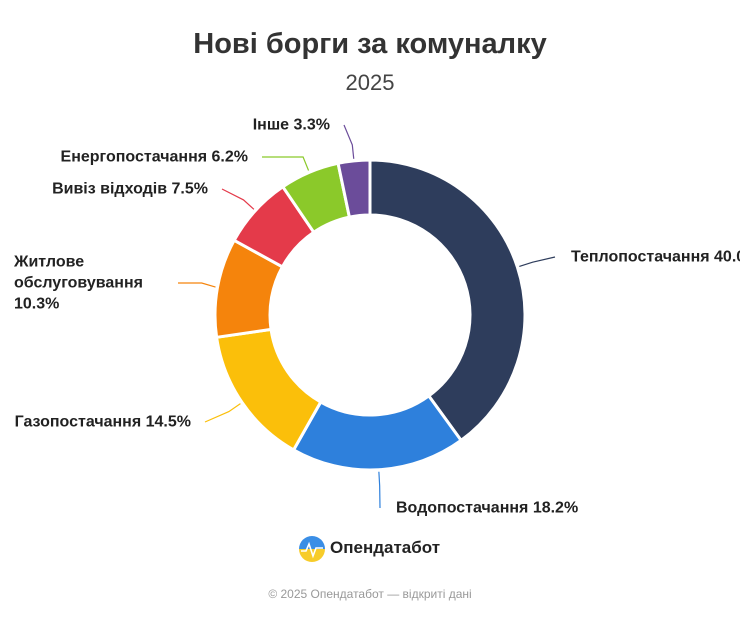  What do you see at coordinates (78, 272) in the screenshot?
I see `label-text: Житлове обслуговування` at bounding box center [78, 272].